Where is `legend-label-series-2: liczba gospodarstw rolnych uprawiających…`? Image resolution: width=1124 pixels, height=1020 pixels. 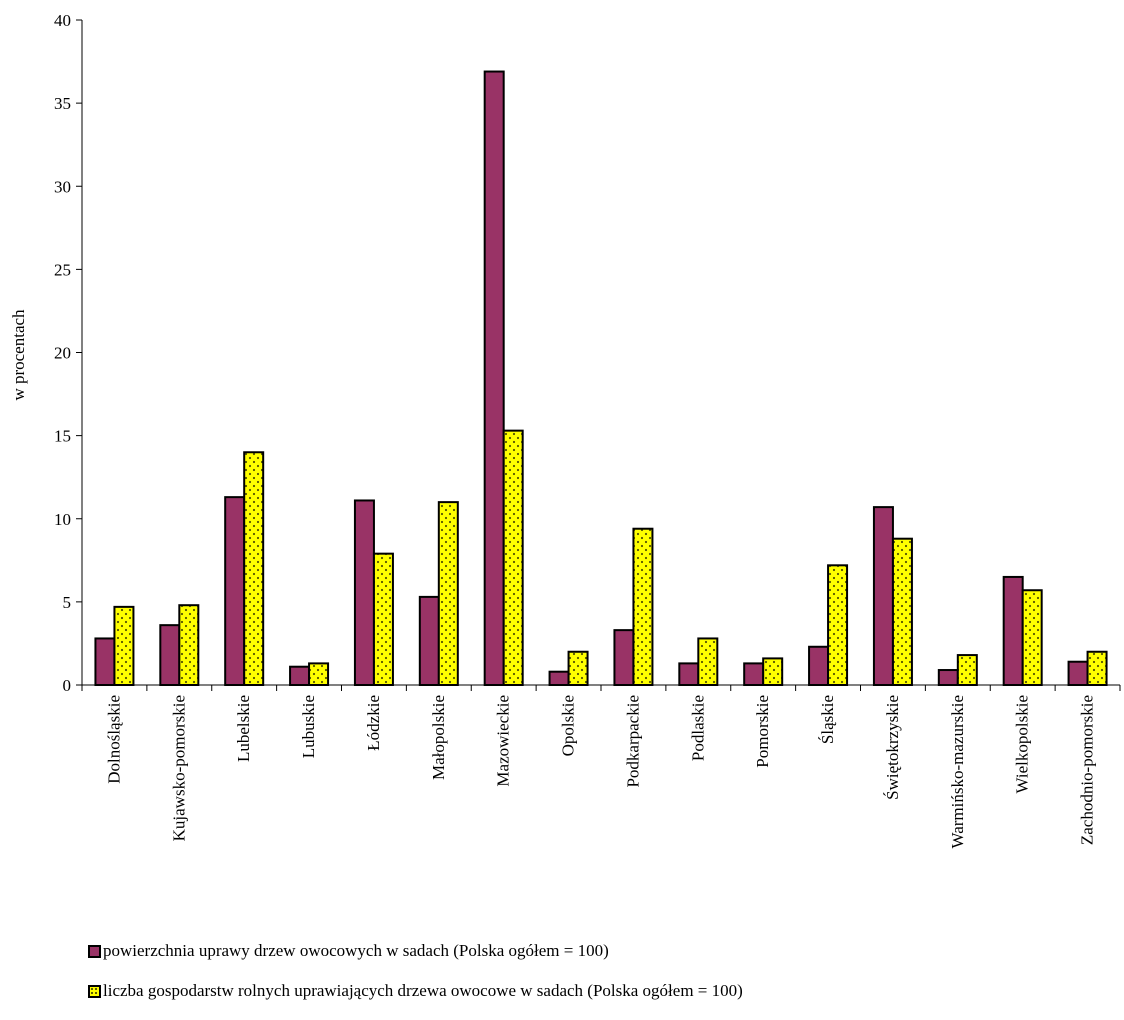
legend-label-series-2: liczba gospodarstw rolnych uprawiających… is located at coordinates (423, 990).